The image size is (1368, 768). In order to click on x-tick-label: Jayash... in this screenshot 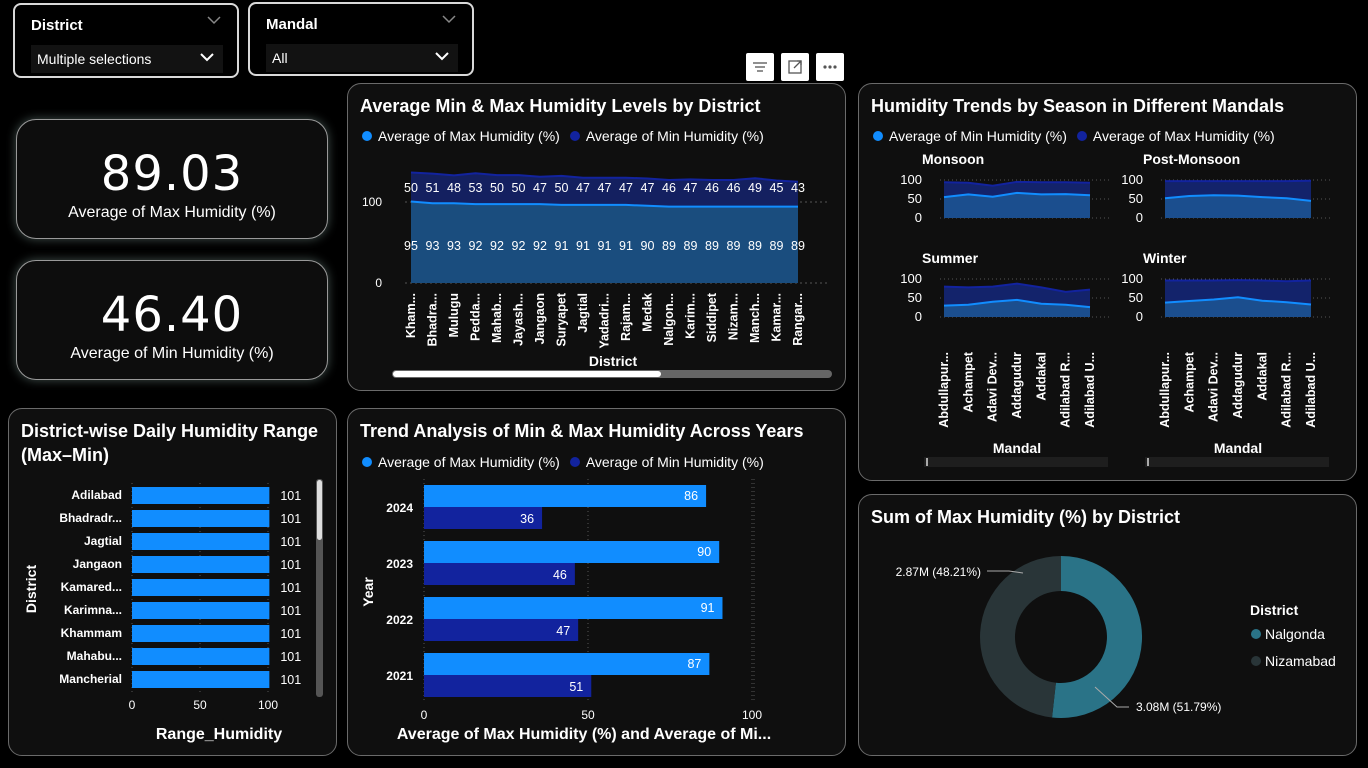, I will do `click(519, 319)`.